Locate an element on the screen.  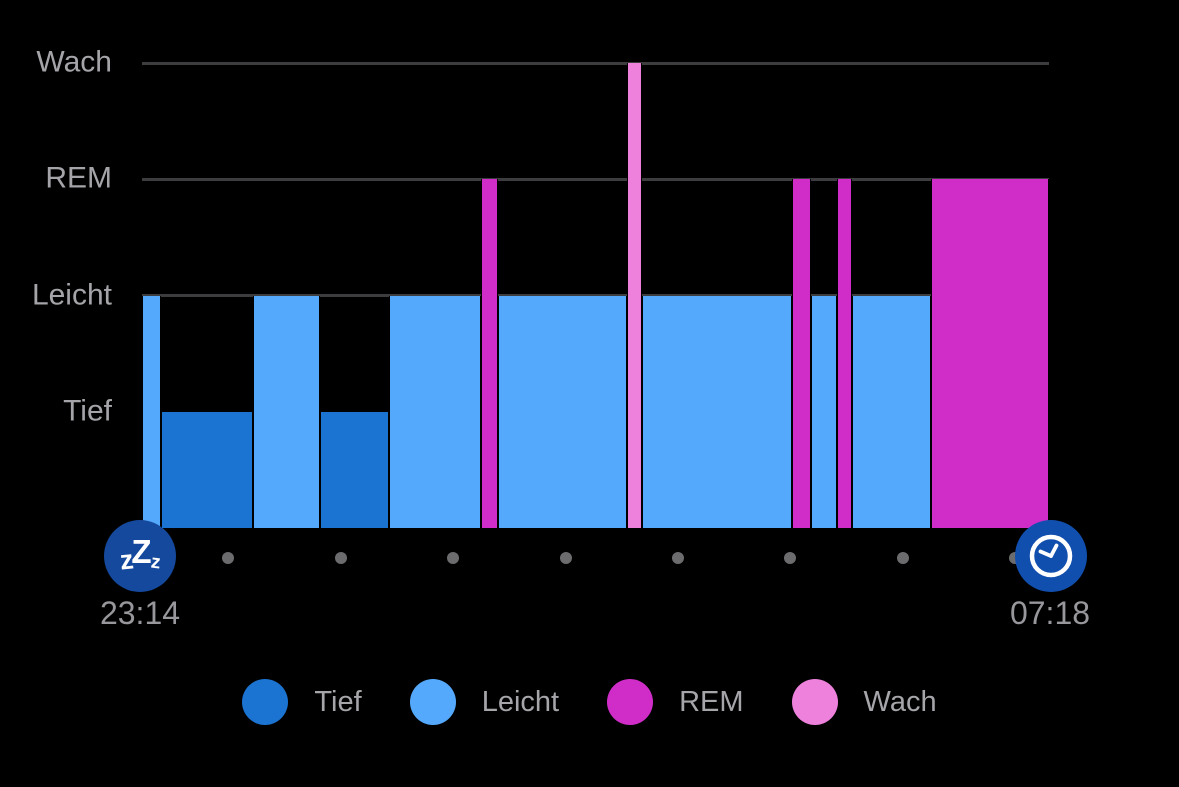
legend-color-dot-wach is located at coordinates (814, 702).